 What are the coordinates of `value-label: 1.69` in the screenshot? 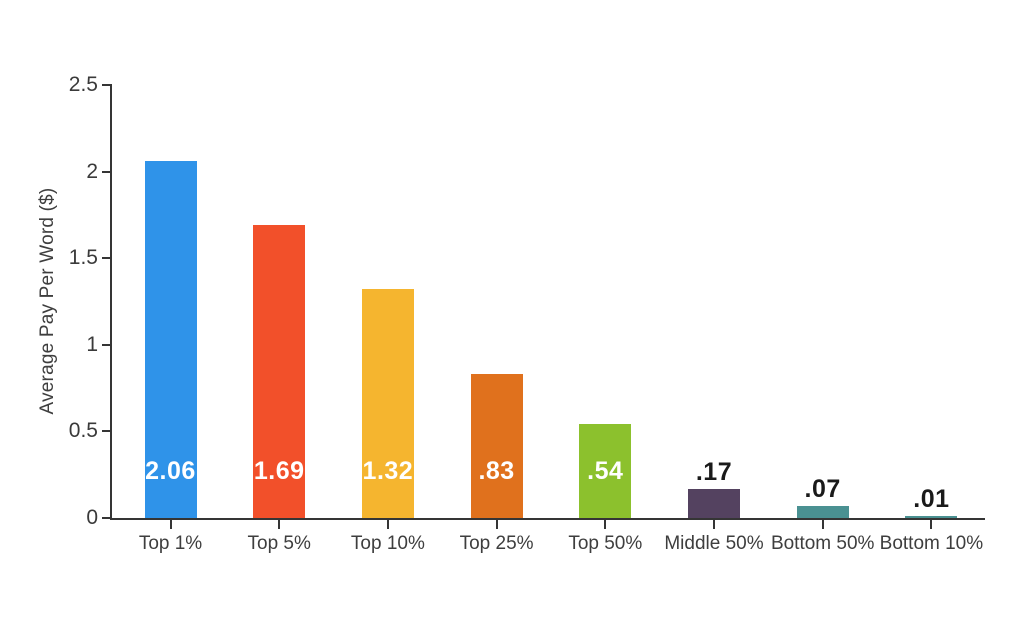 It's located at (279, 471).